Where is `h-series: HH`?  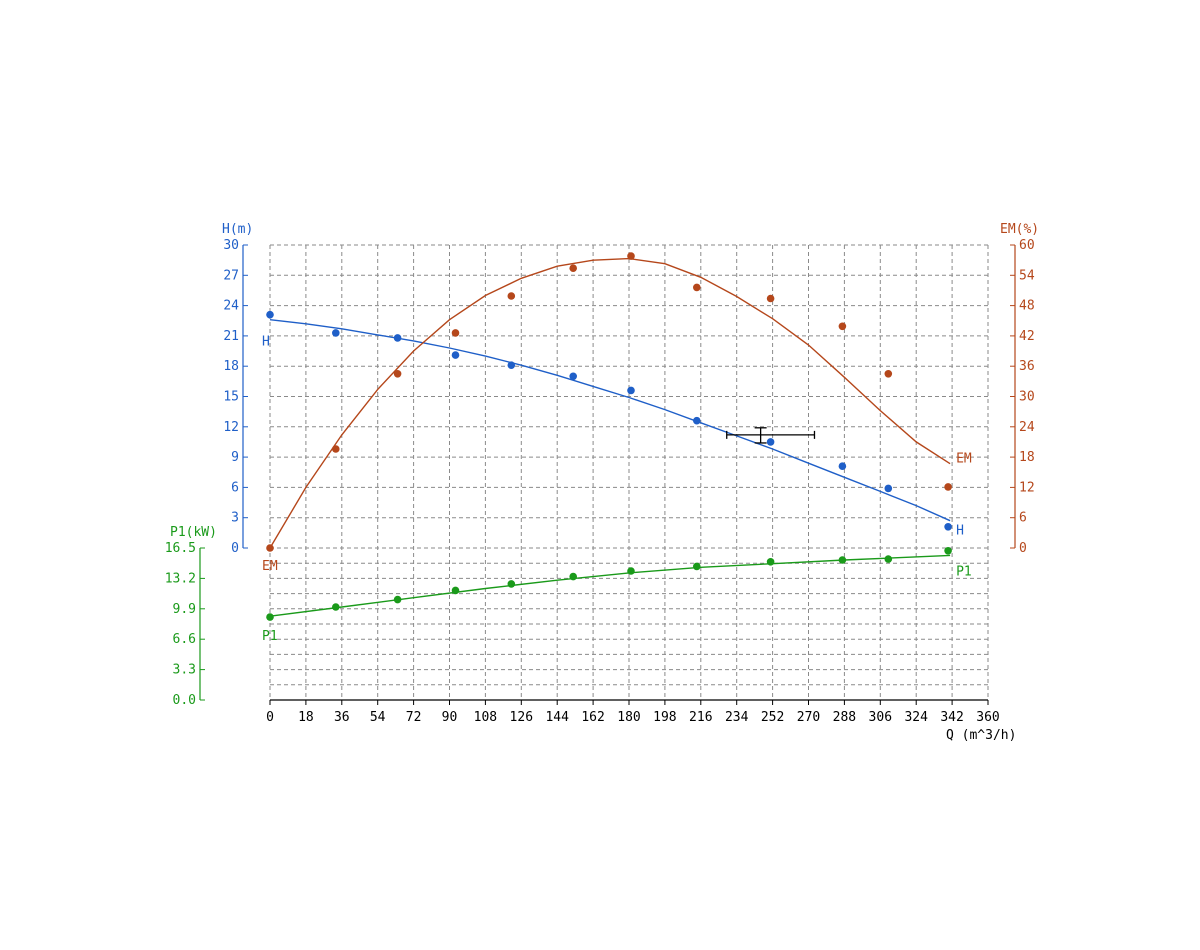 h-series: HH is located at coordinates (613, 424).